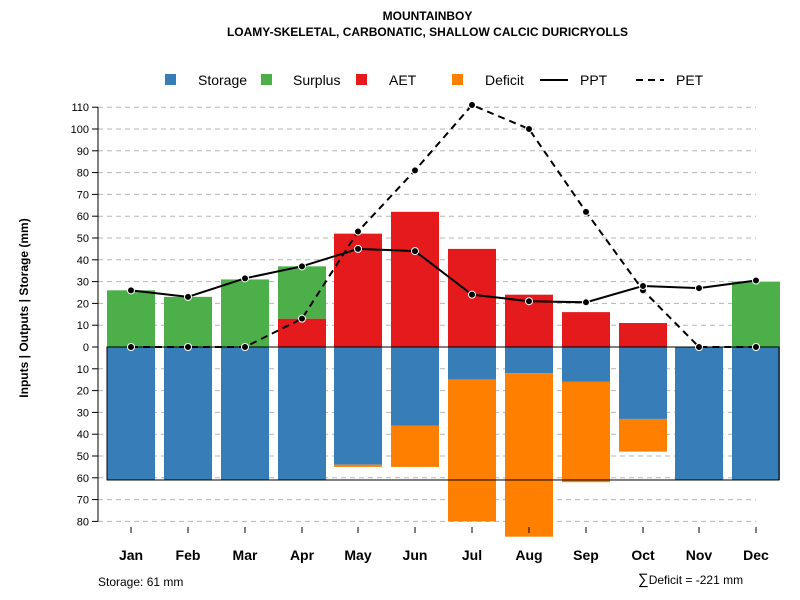 Image resolution: width=800 pixels, height=600 pixels. I want to click on chart-title: MOUNTAINBOY, so click(427, 16).